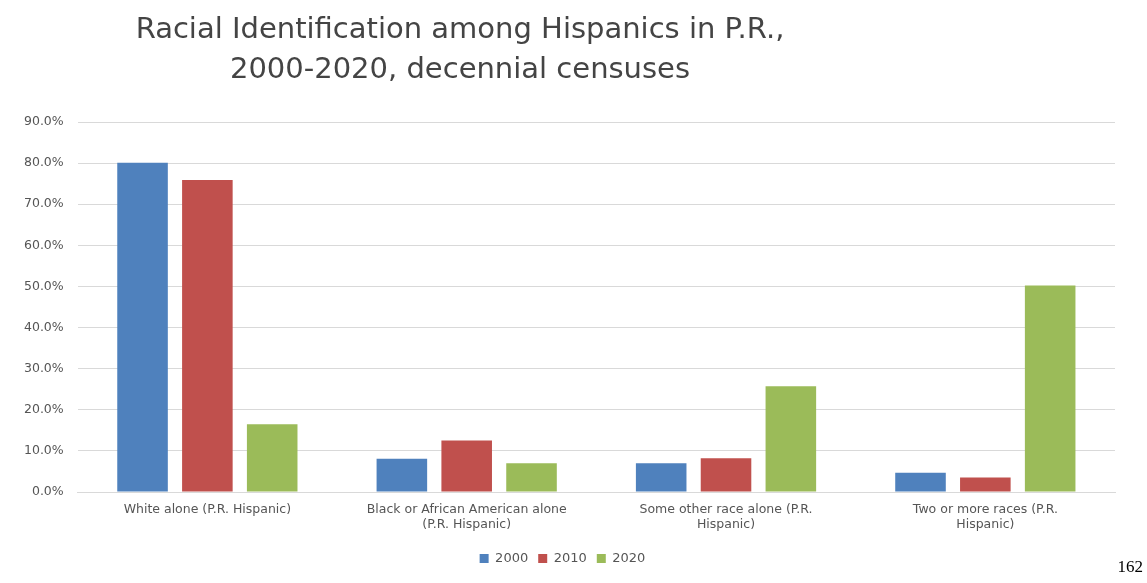  Describe the element at coordinates (1130, 567) in the screenshot. I see `text: 162` at that location.